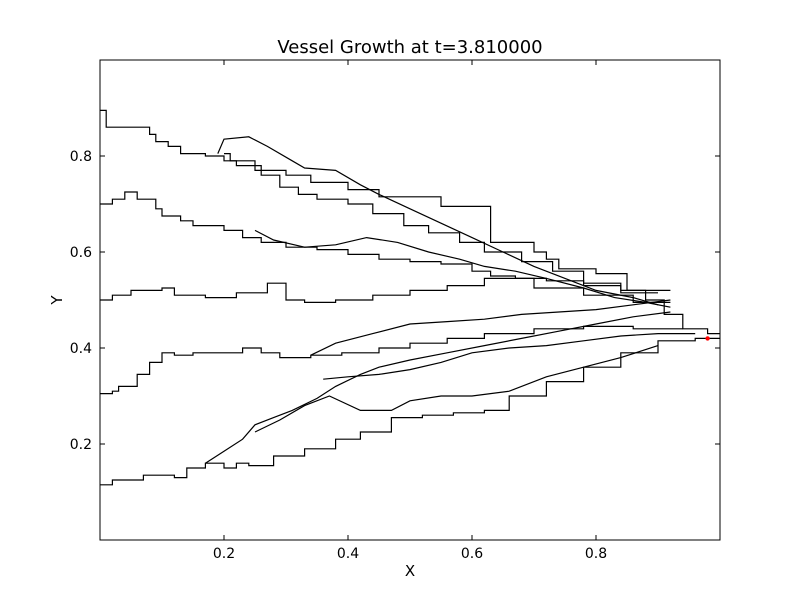 The width and height of the screenshot is (800, 600). Describe the element at coordinates (224, 554) in the screenshot. I see `x-tick-label-1: 0.2` at that location.